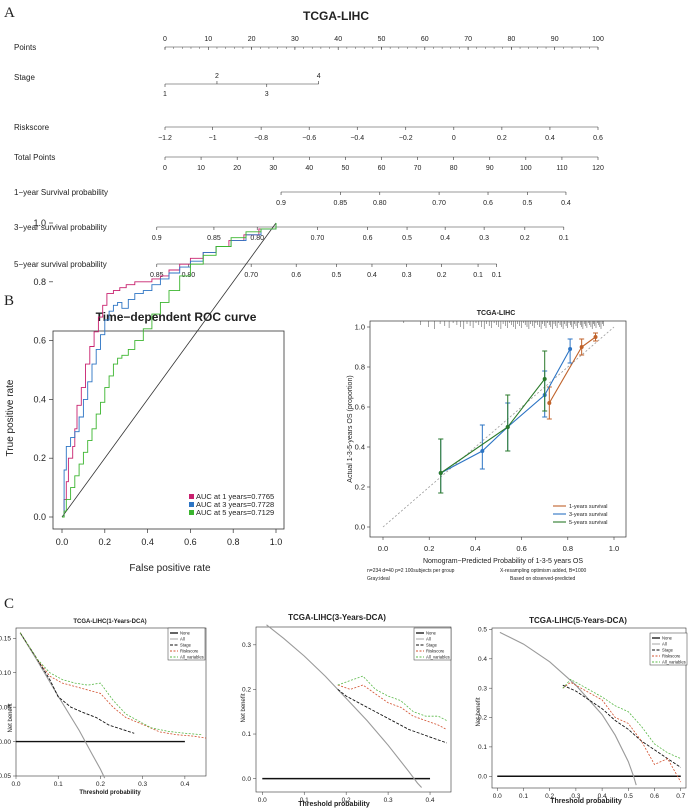 The height and width of the screenshot is (810, 690). I want to click on dca1-ylabel: Net benefit, so click(11, 717).